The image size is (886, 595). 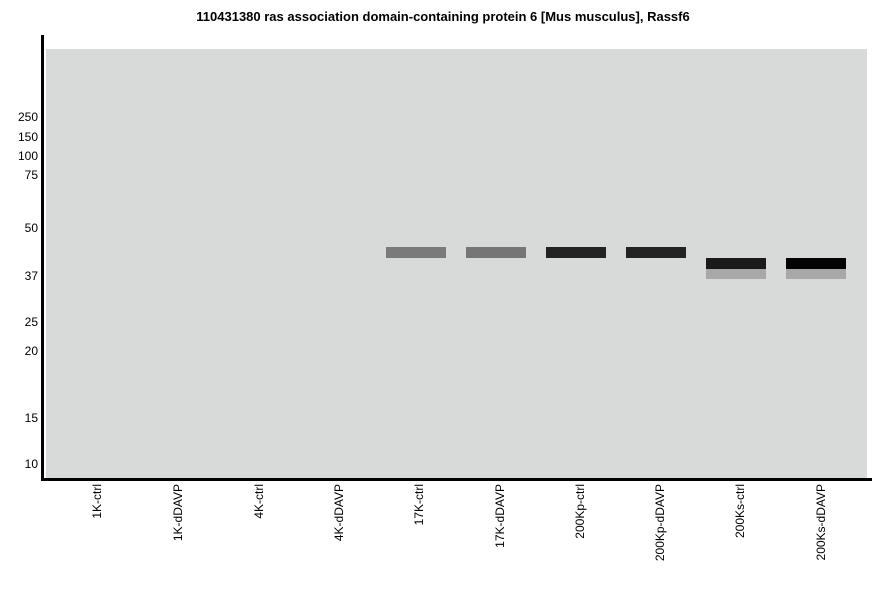 What do you see at coordinates (576, 252) in the screenshot?
I see `band-200Kp-ctrl-43kda` at bounding box center [576, 252].